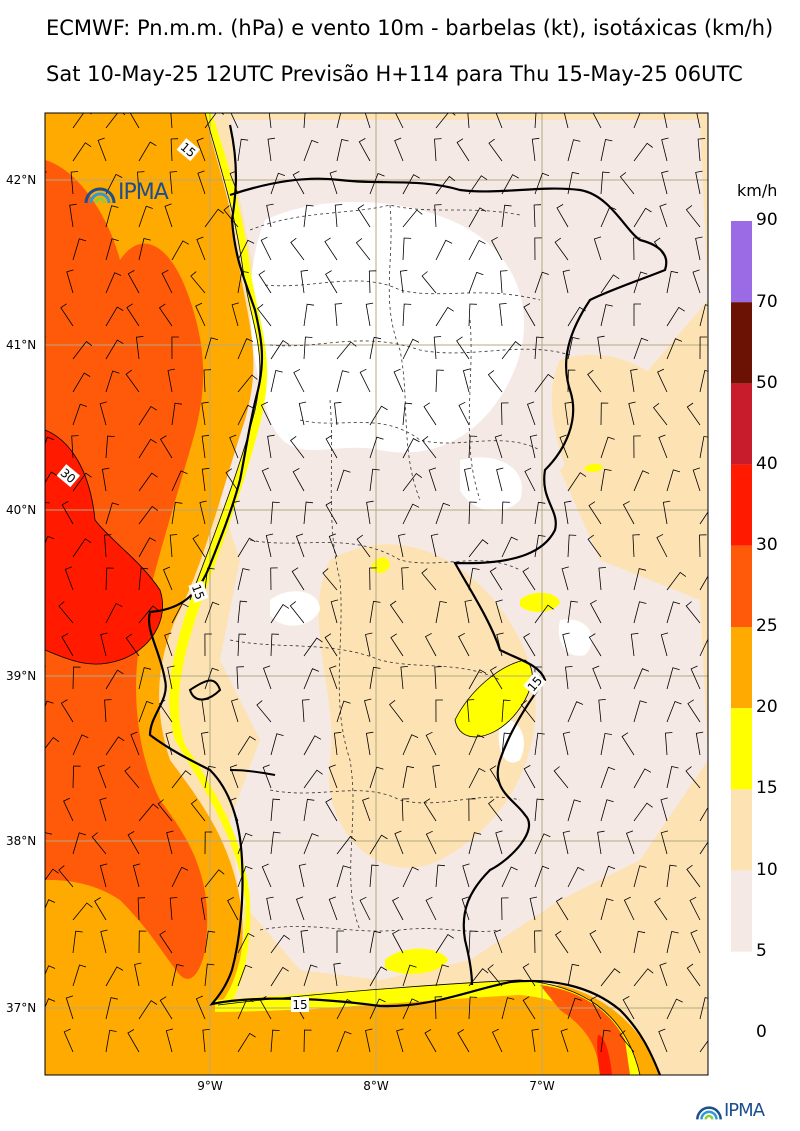 The image size is (800, 1131). What do you see at coordinates (427, 706) in the screenshot?
I see `field-moderate-patch` at bounding box center [427, 706].